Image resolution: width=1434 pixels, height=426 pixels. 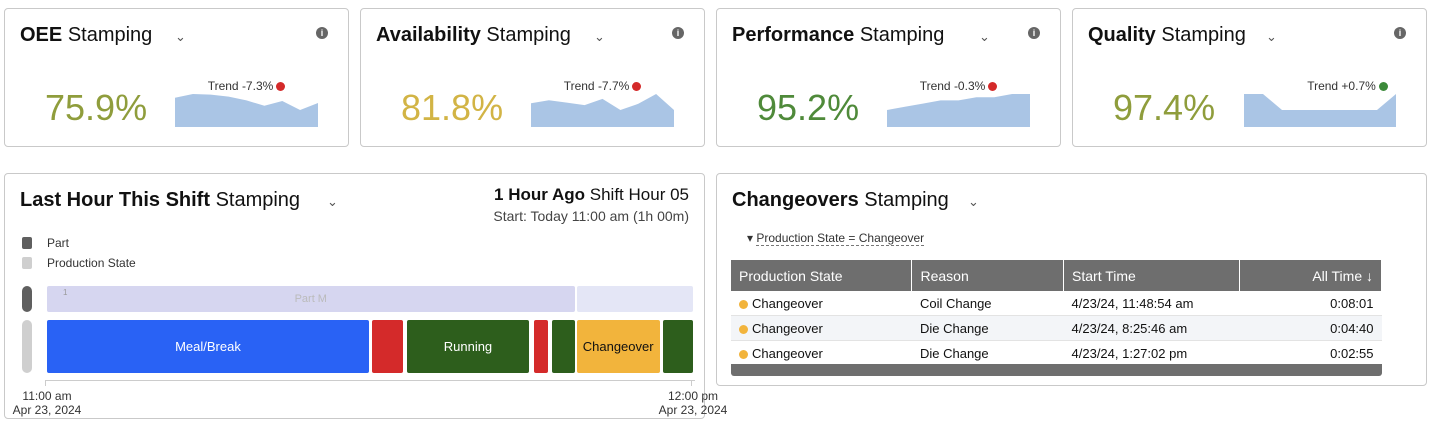 I want to click on axis-label: 11:00 am Apr 23, 2024, so click(x=47, y=403).